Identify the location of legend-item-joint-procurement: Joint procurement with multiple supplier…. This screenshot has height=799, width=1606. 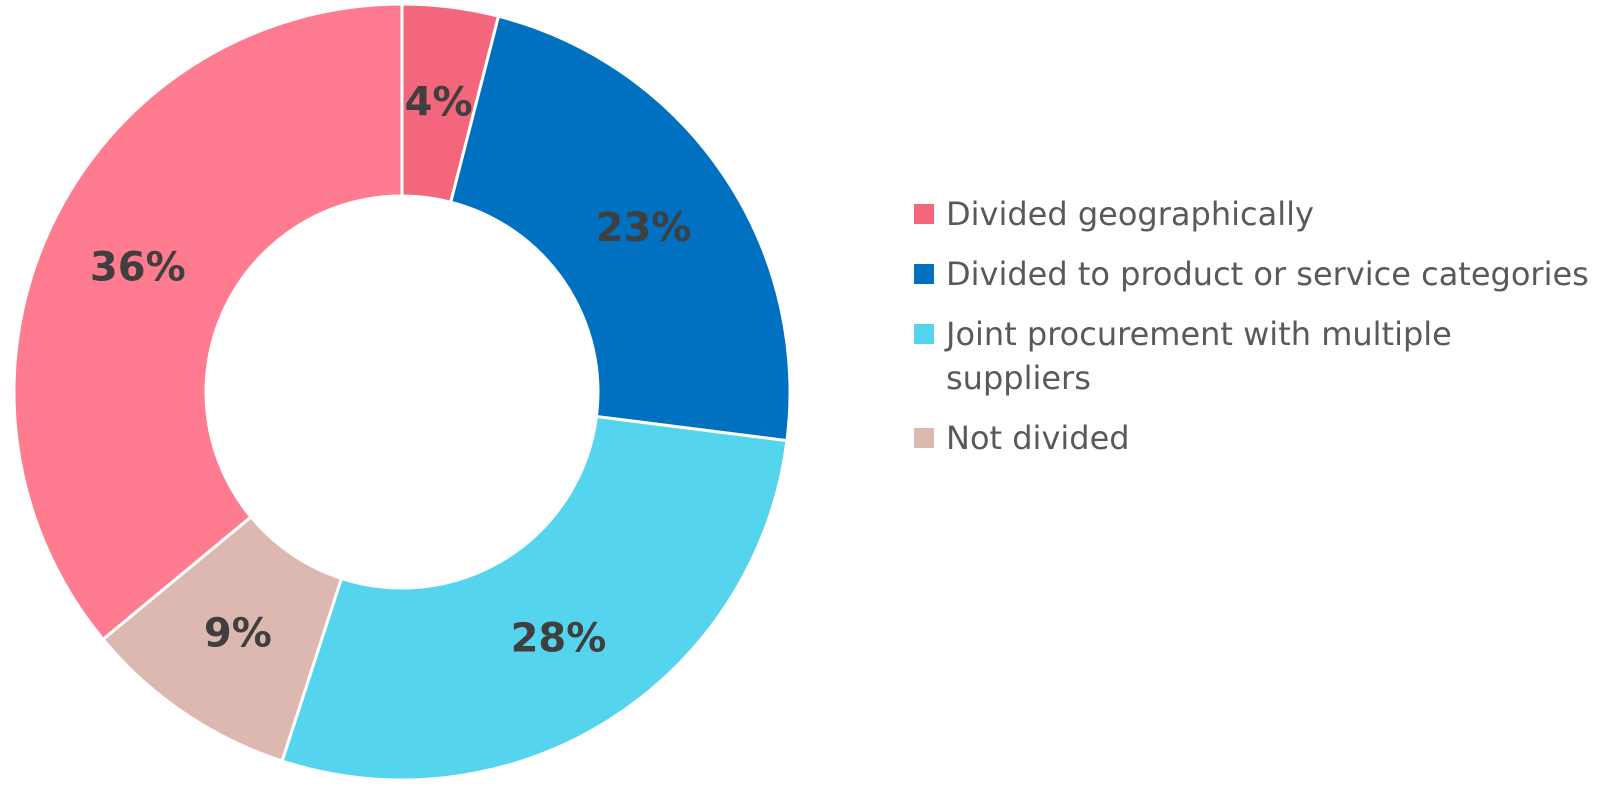
(1254, 356).